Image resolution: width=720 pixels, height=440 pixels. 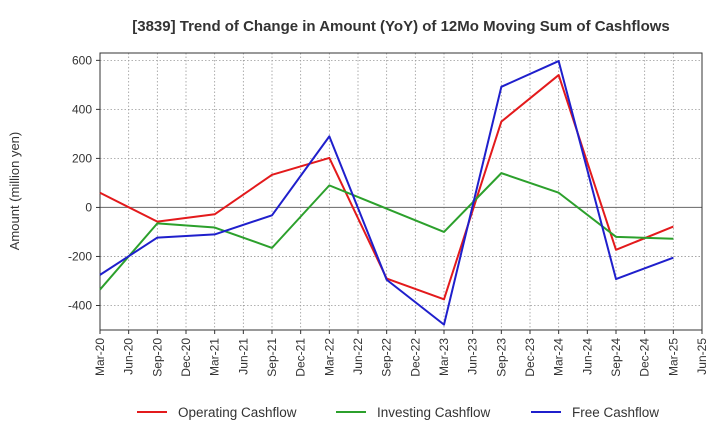 What do you see at coordinates (615, 412) in the screenshot?
I see `free-cashflow-legend-label: Free Cashflow` at bounding box center [615, 412].